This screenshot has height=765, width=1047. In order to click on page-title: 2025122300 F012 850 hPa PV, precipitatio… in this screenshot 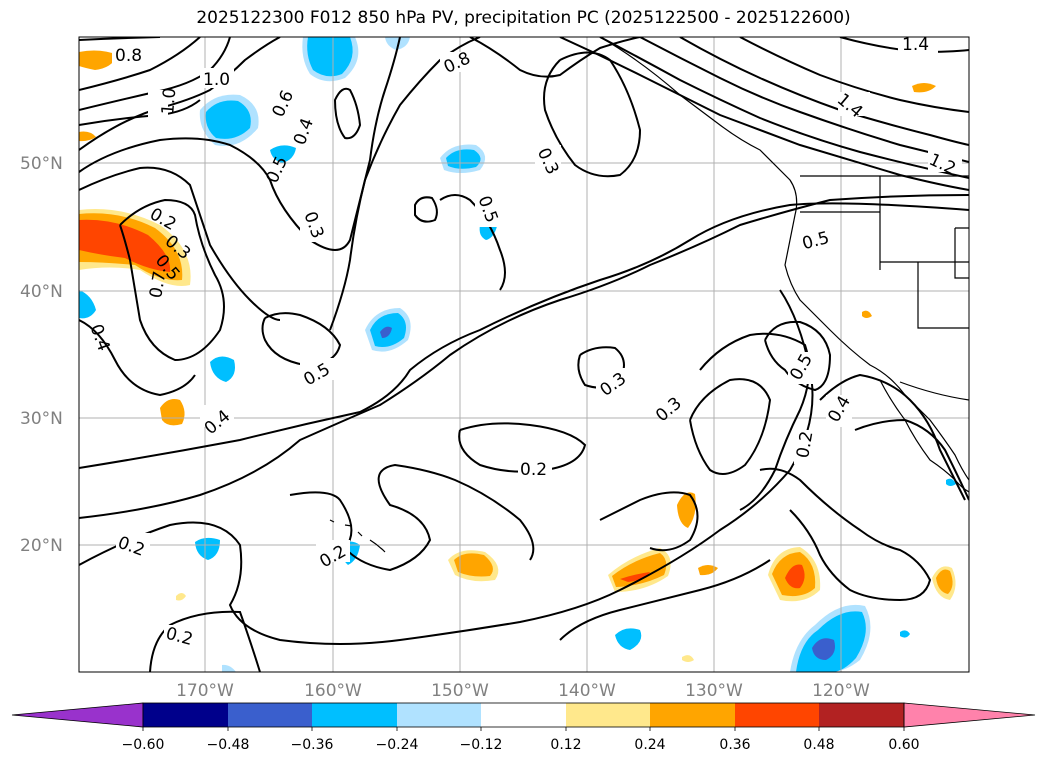, I will do `click(523, 18)`.